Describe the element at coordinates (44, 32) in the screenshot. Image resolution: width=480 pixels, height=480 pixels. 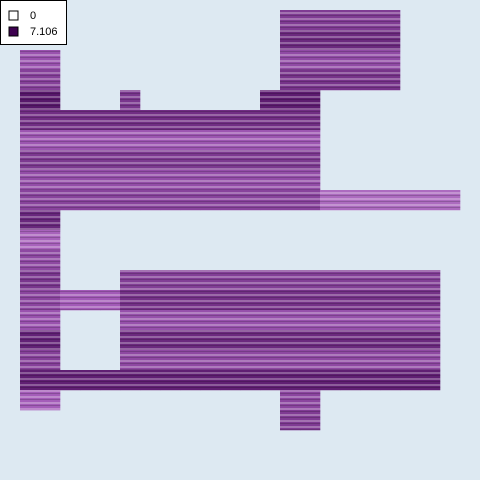
I see `legend-label: 7.106` at that location.